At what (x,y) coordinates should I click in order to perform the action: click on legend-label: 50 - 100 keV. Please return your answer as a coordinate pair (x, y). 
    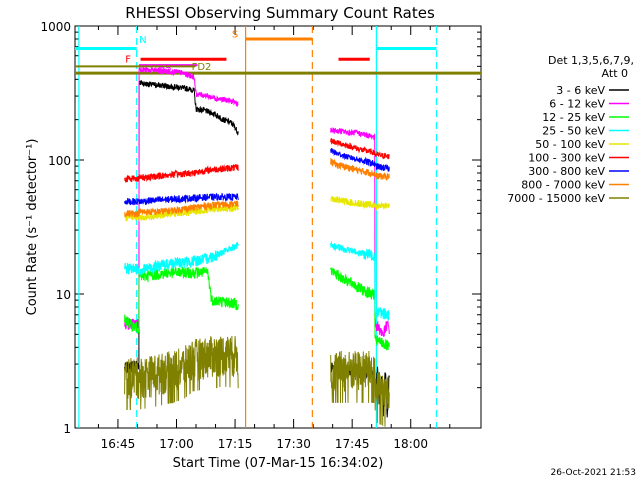
    Looking at the image, I should click on (570, 144).